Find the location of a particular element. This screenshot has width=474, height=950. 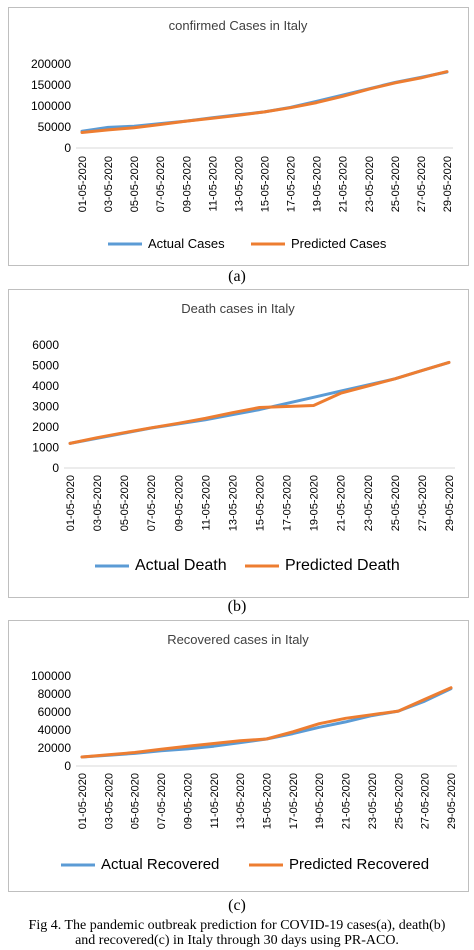

panel-label-b: (b) is located at coordinates (237, 606).